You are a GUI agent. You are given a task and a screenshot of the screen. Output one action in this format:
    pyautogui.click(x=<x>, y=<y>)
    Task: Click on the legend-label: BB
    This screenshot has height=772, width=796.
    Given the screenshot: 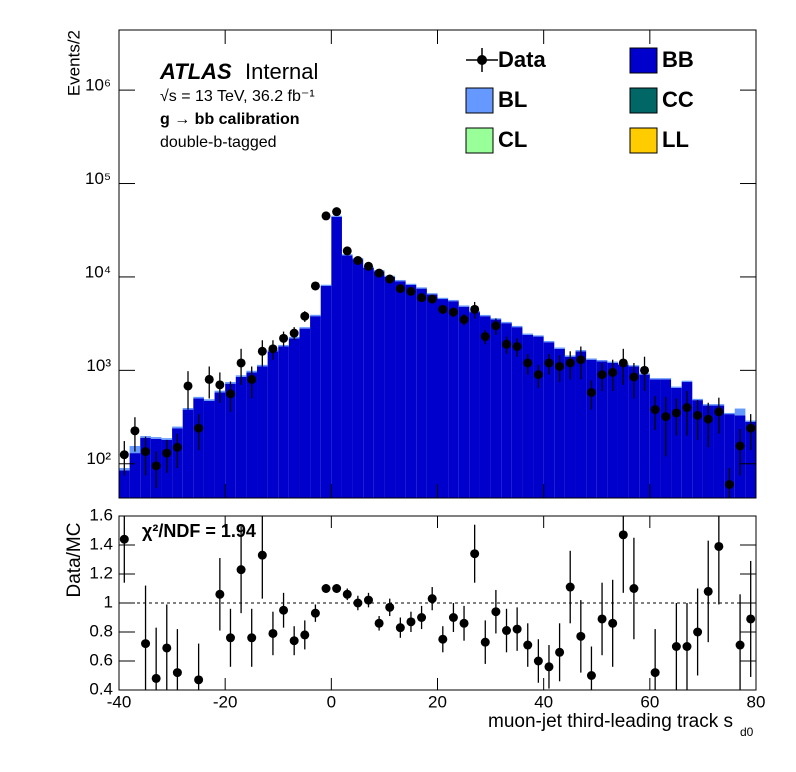 What is the action you would take?
    pyautogui.click(x=678, y=59)
    